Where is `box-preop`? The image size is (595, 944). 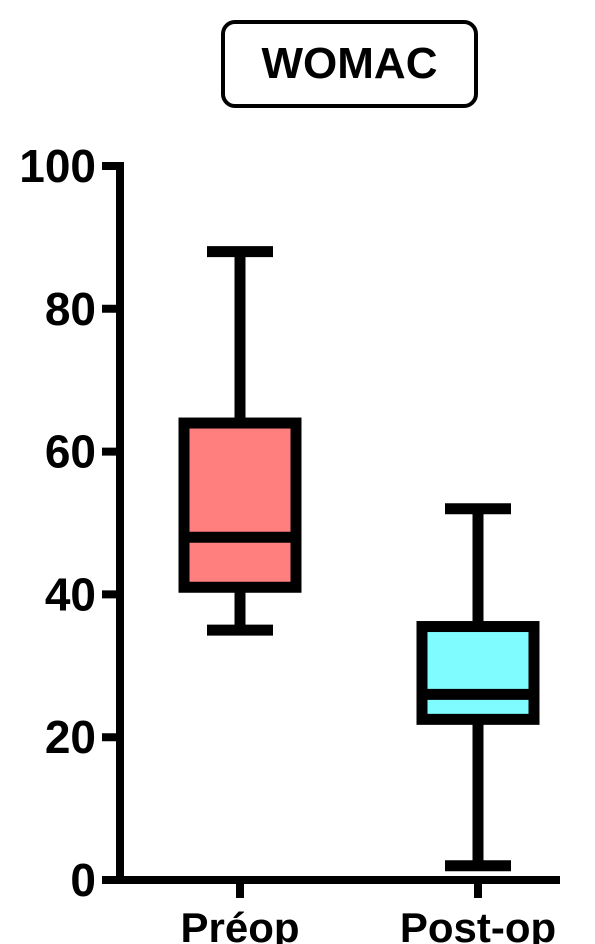 box-preop is located at coordinates (240, 441).